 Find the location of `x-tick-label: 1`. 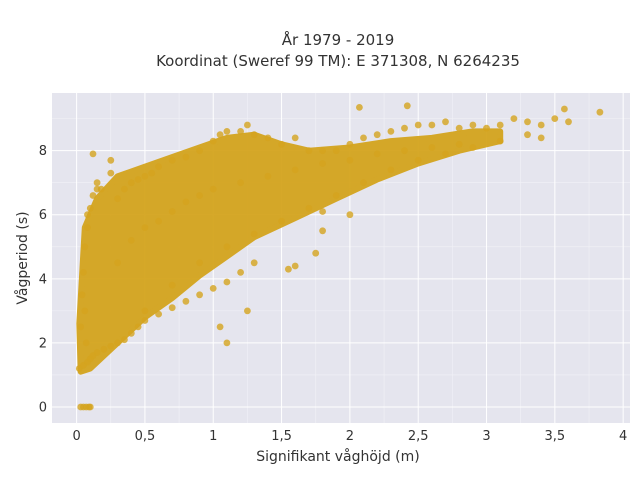

x-tick-label: 1 is located at coordinates (213, 436).